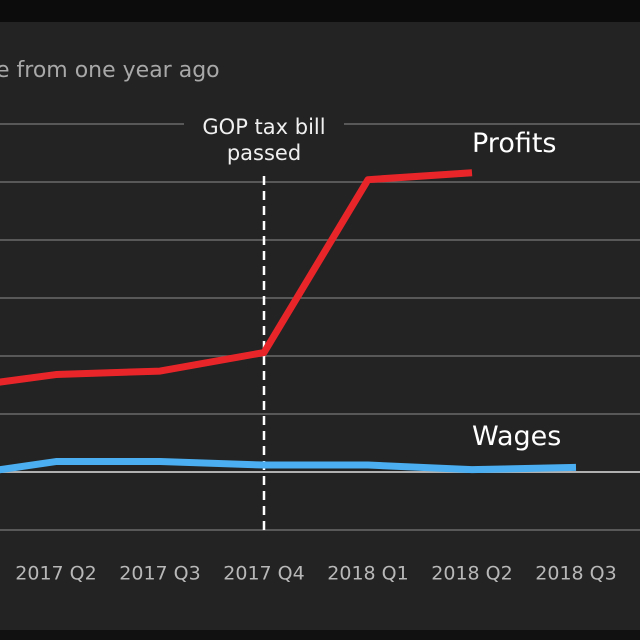  What do you see at coordinates (516, 436) in the screenshot?
I see `series-label: Wages` at bounding box center [516, 436].